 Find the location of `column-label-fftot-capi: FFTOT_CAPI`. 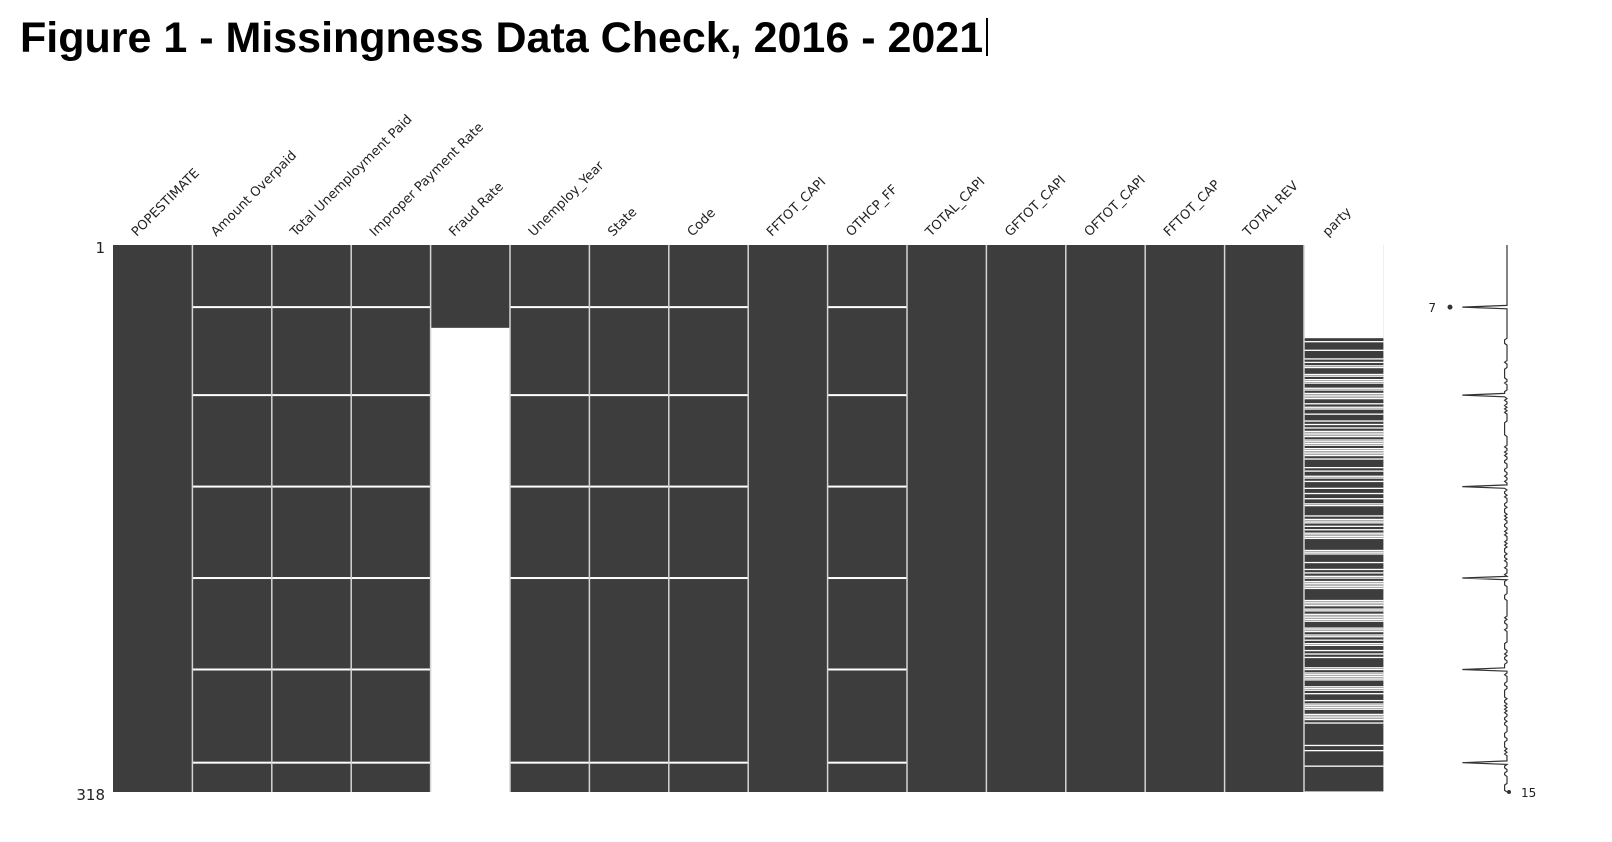

column-label-fftot-capi: FFTOT_CAPI is located at coordinates (796, 207).